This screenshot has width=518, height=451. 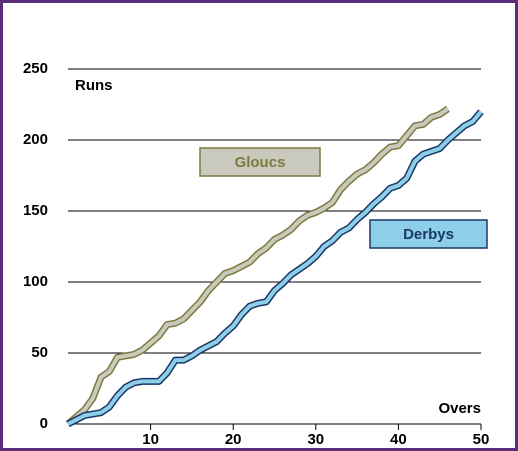 What do you see at coordinates (459, 408) in the screenshot?
I see `x-axis-label: Overs` at bounding box center [459, 408].